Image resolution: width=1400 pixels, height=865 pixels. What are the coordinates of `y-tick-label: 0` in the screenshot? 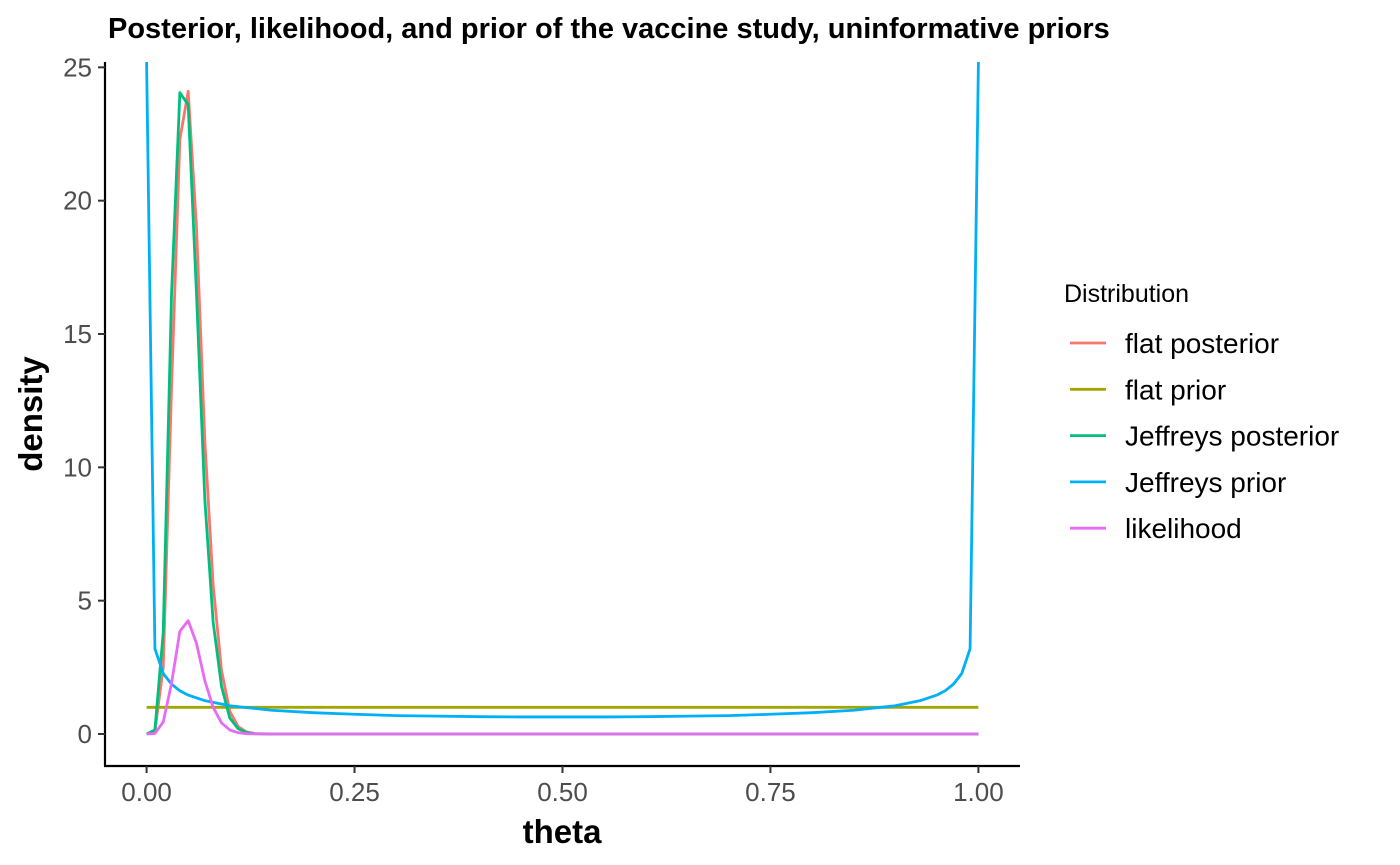 It's located at (85, 734).